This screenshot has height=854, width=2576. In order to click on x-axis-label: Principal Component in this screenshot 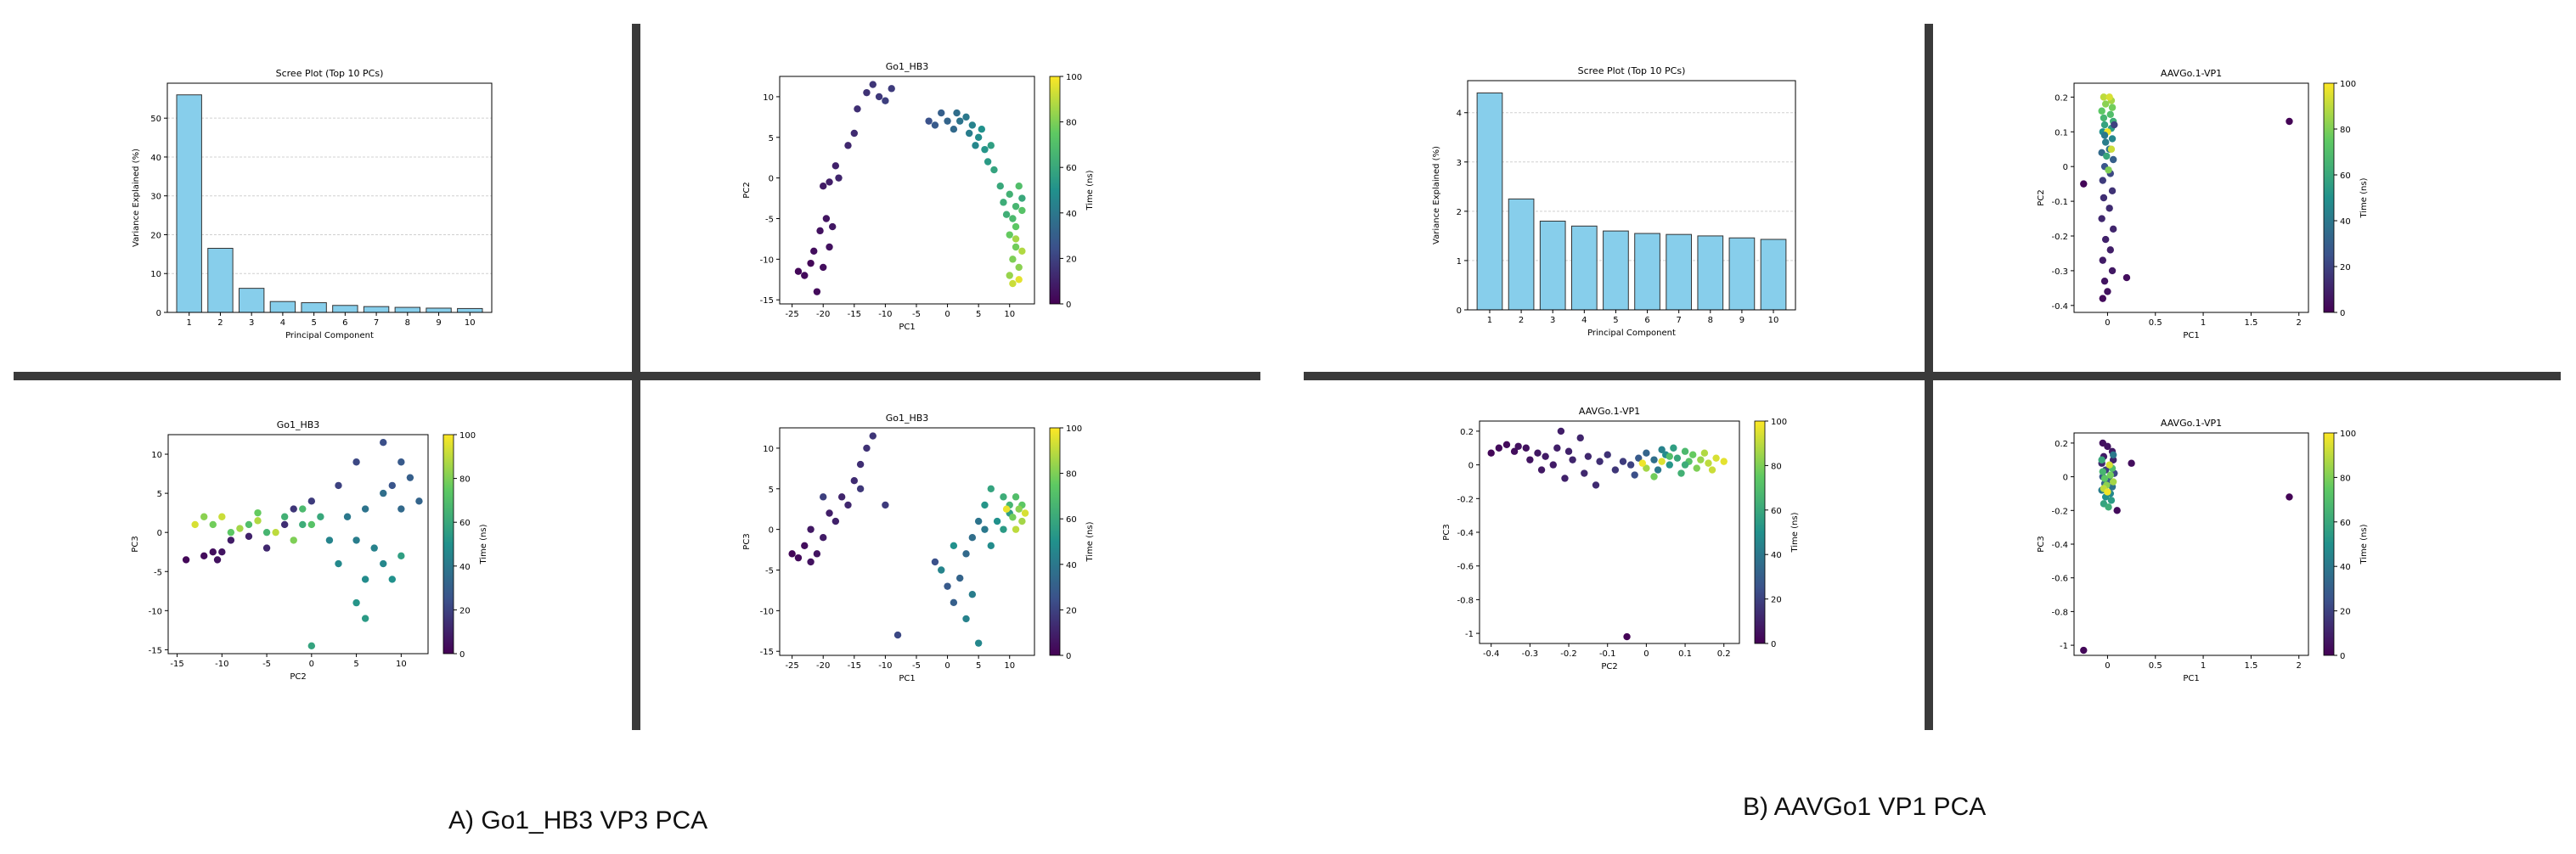, I will do `click(1631, 333)`.